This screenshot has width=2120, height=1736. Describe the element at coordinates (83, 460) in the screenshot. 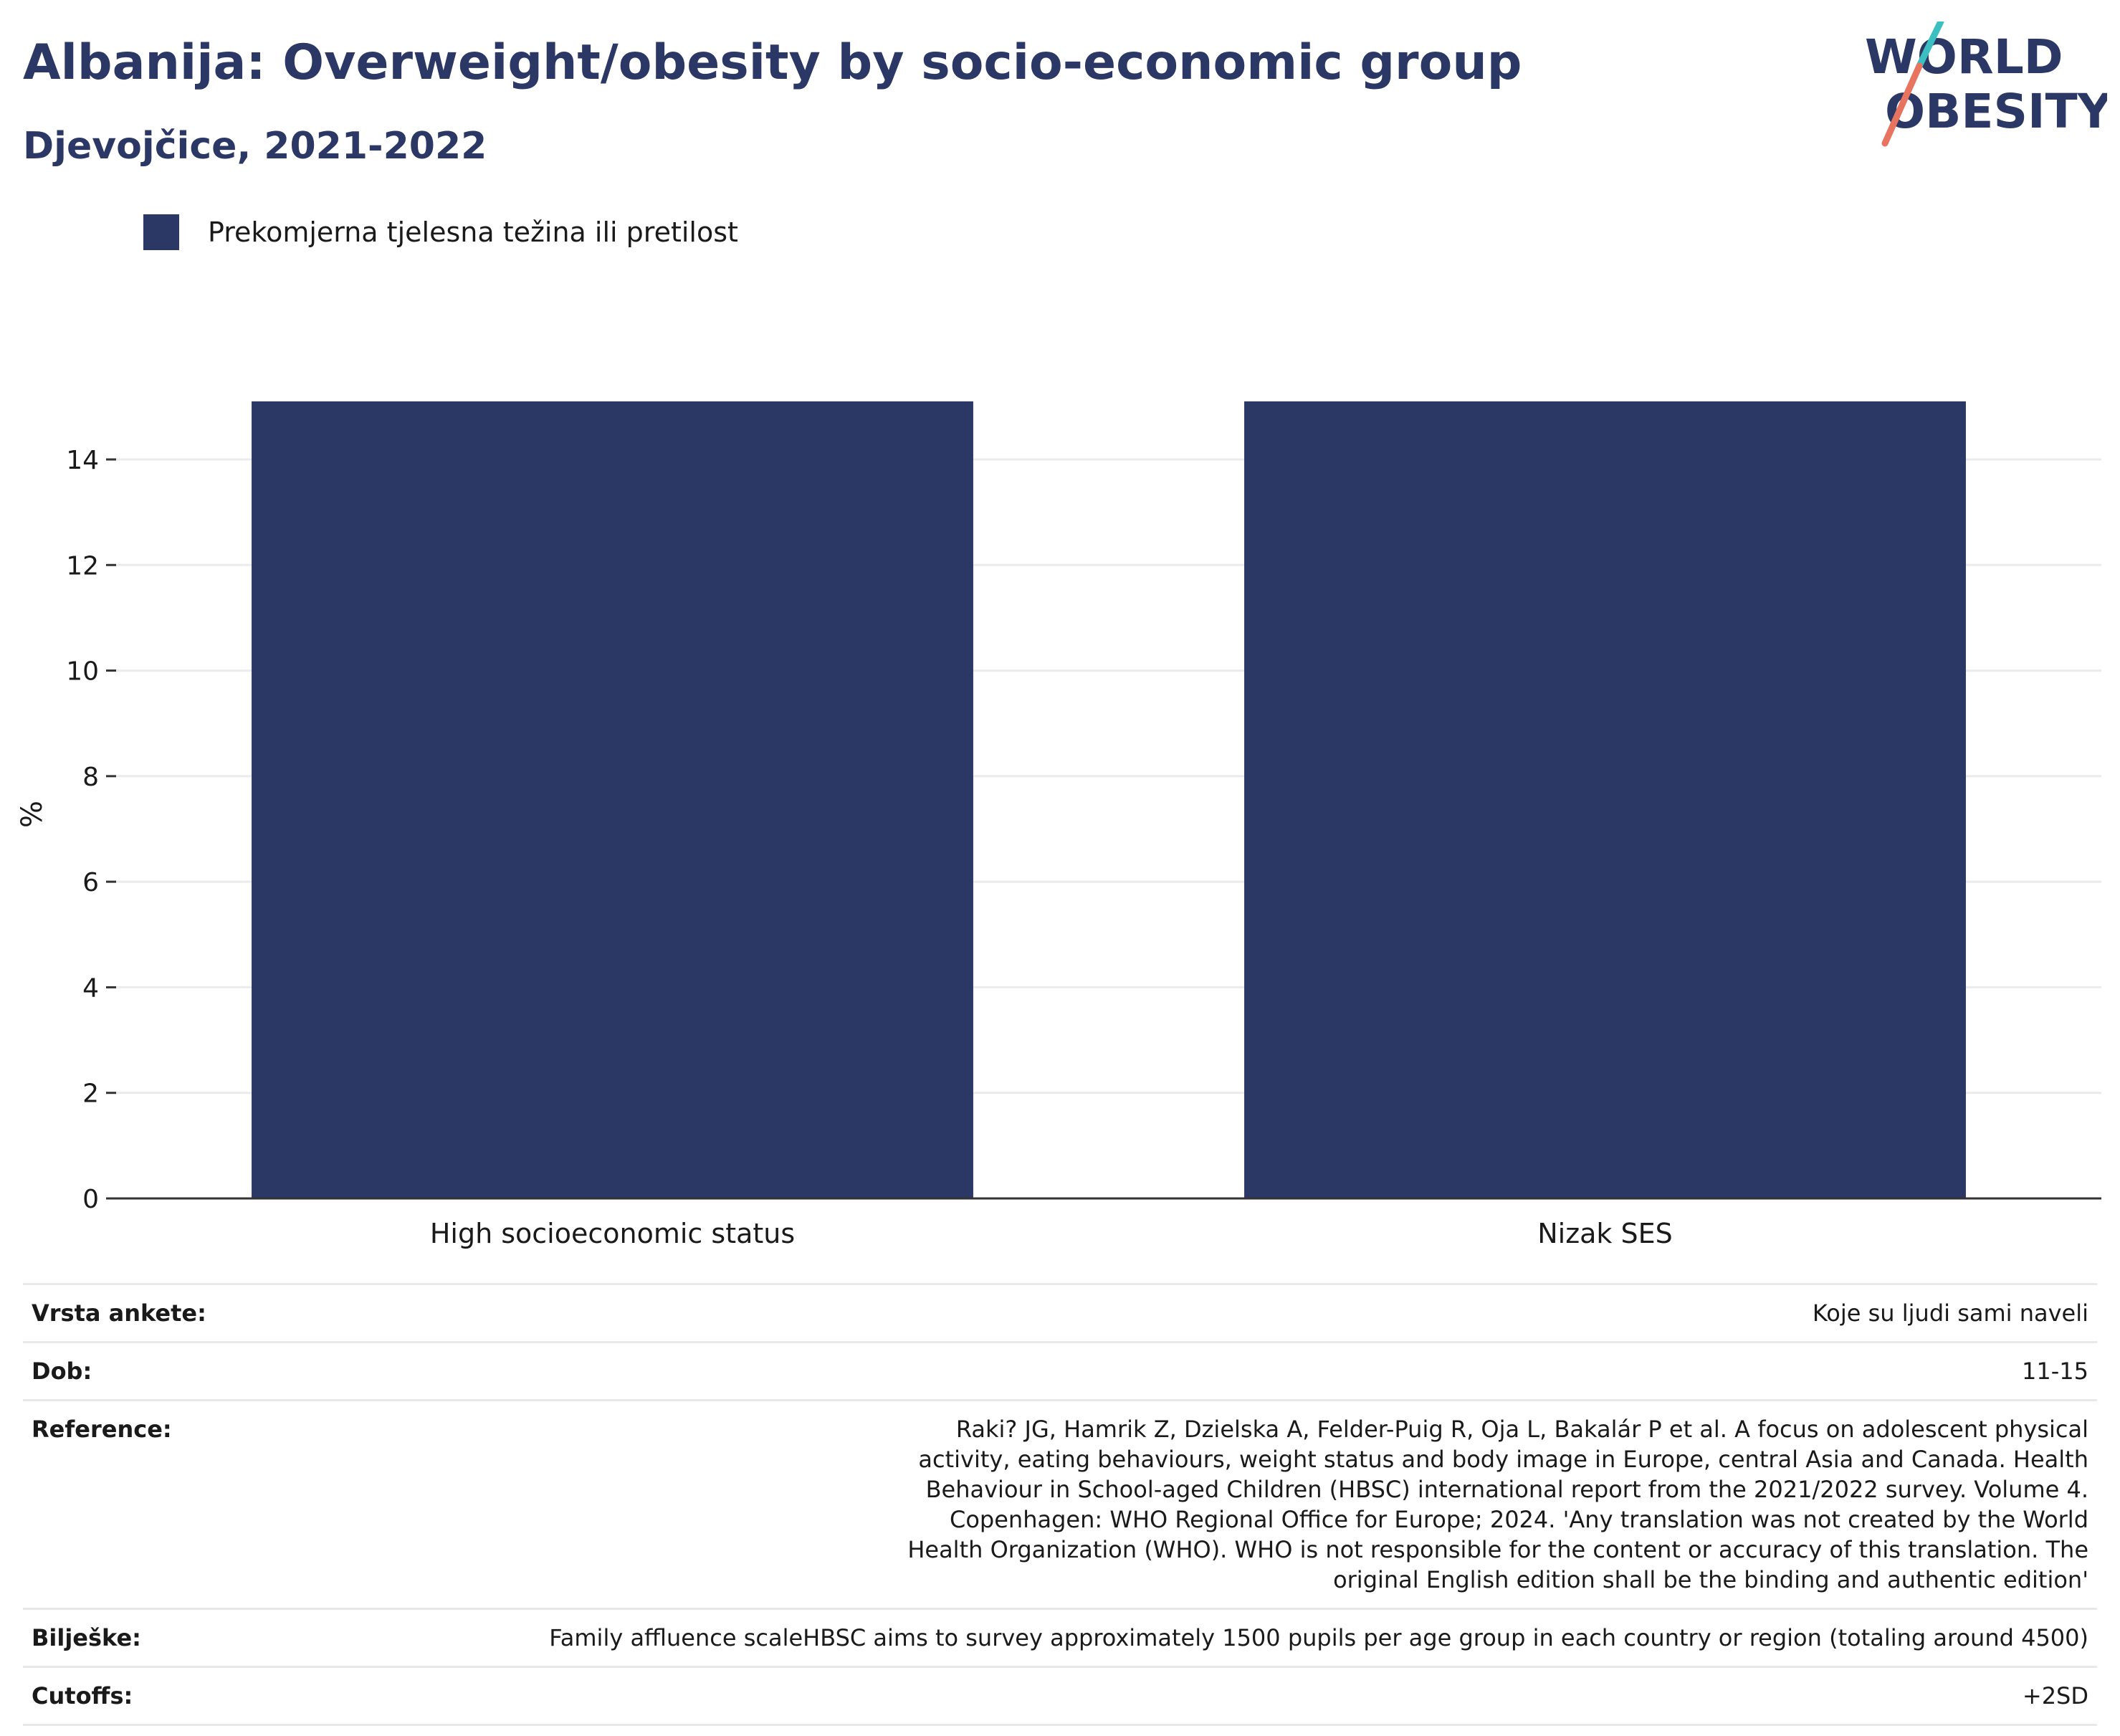

I see `y-tick-label: 14` at that location.